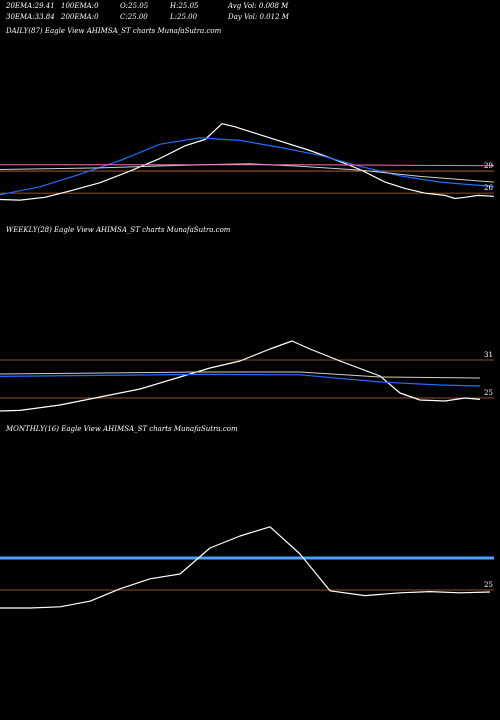 The height and width of the screenshot is (720, 500). What do you see at coordinates (240, 380) in the screenshot?
I see `weekly-ema_blue-line` at bounding box center [240, 380].